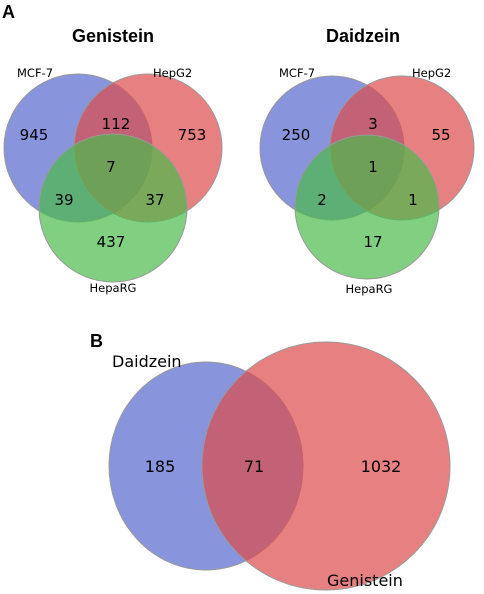 Image resolution: width=484 pixels, height=594 pixels. Describe the element at coordinates (322, 200) in the screenshot. I see `daidzein-mcf7-heparg-count: 2` at that location.